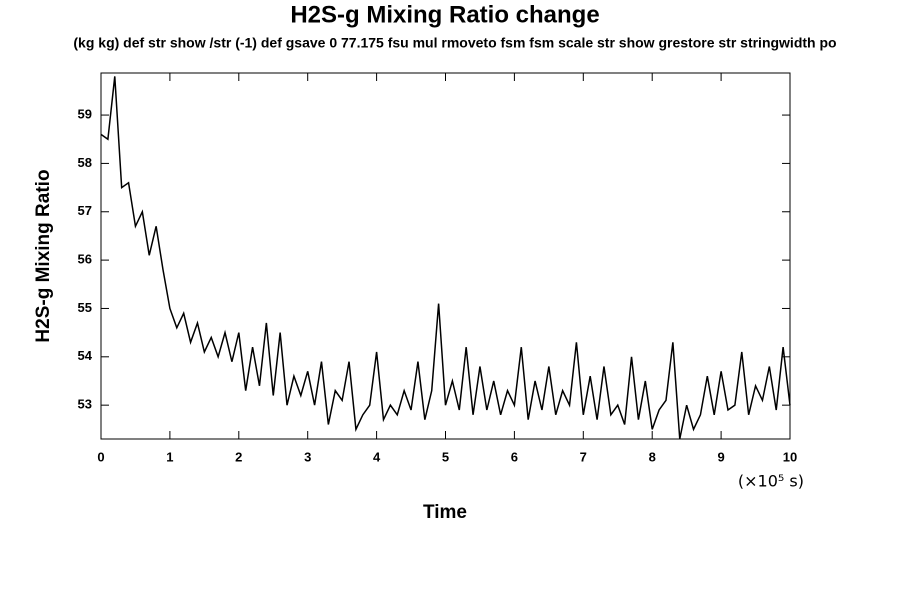 This screenshot has width=900, height=600. Describe the element at coordinates (85, 307) in the screenshot. I see `y-tick-label: 55` at that location.